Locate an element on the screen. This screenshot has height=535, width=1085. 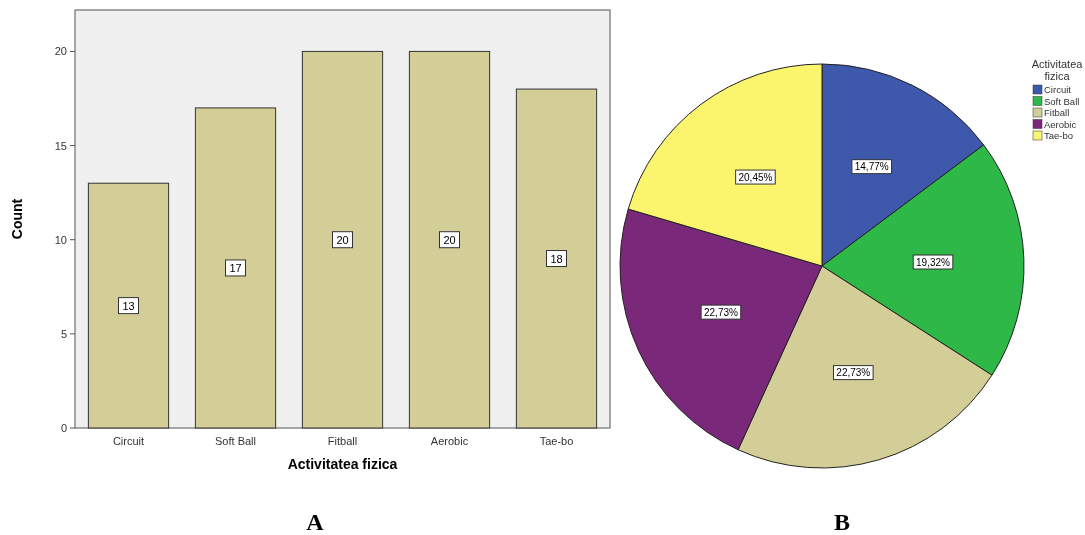
y-tick-label: 10 is located at coordinates (60, 239).